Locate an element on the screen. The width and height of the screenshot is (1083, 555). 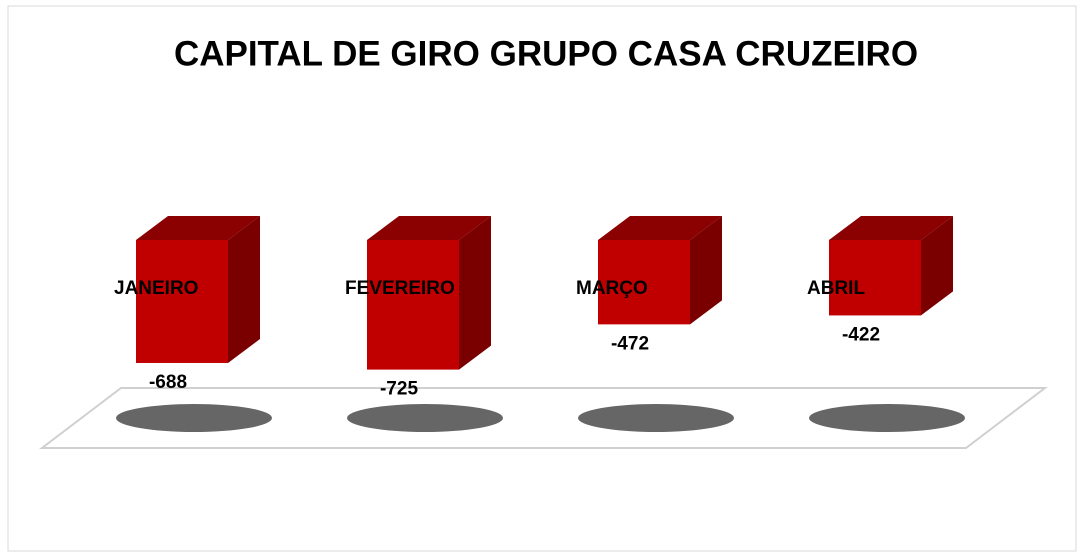
value-label: -472 is located at coordinates (630, 343).